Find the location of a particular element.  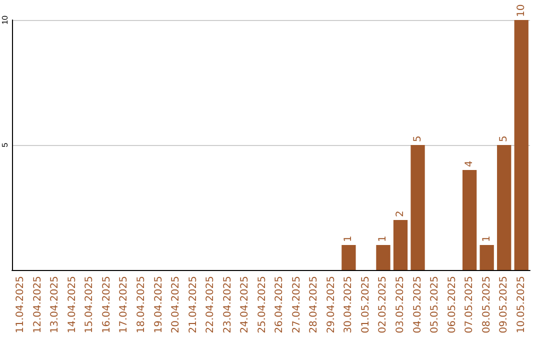

x-tick-label: 16.04.2025 is located at coordinates (106, 305).